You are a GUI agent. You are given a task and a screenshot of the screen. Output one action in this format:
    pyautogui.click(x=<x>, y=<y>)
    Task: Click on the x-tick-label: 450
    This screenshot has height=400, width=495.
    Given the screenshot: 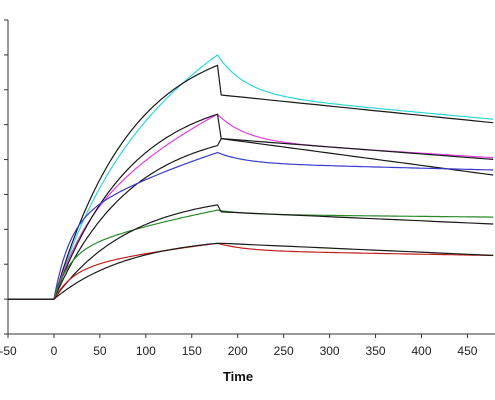 What is the action you would take?
    pyautogui.click(x=467, y=351)
    